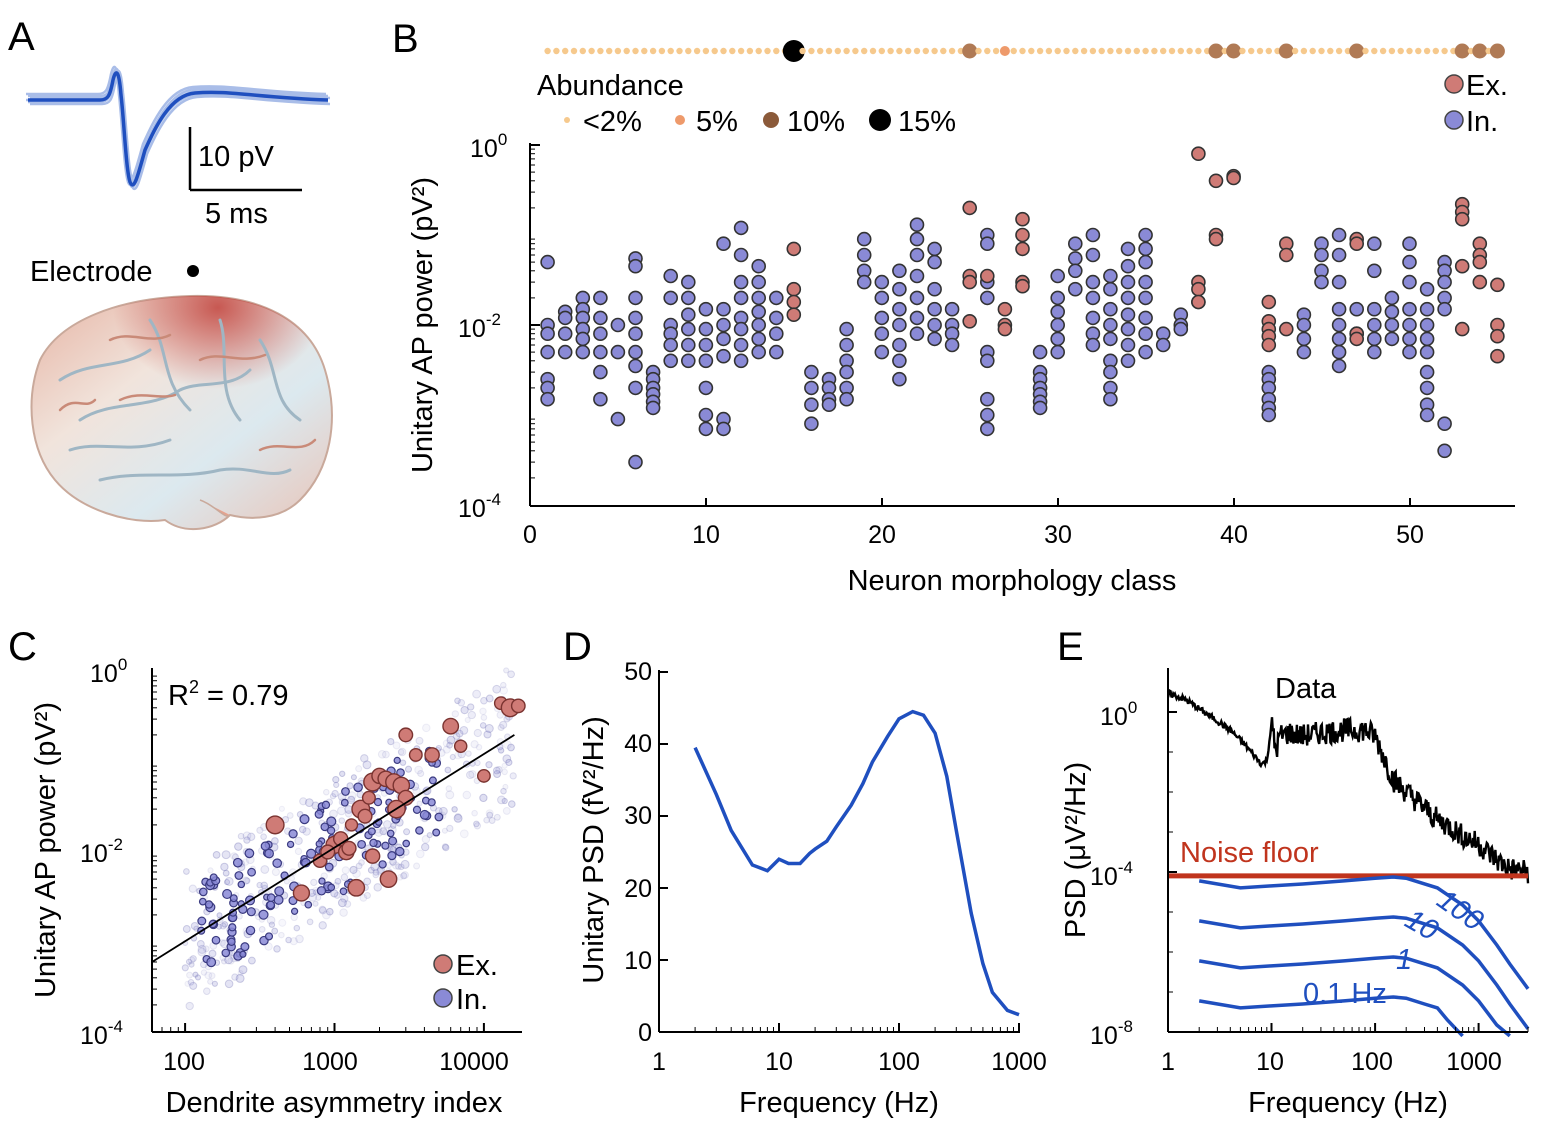 The height and width of the screenshot is (1131, 1544). What do you see at coordinates (170, 273) in the screenshot?
I see `panel-a: A 10 pV 5 ms Electrode` at bounding box center [170, 273].